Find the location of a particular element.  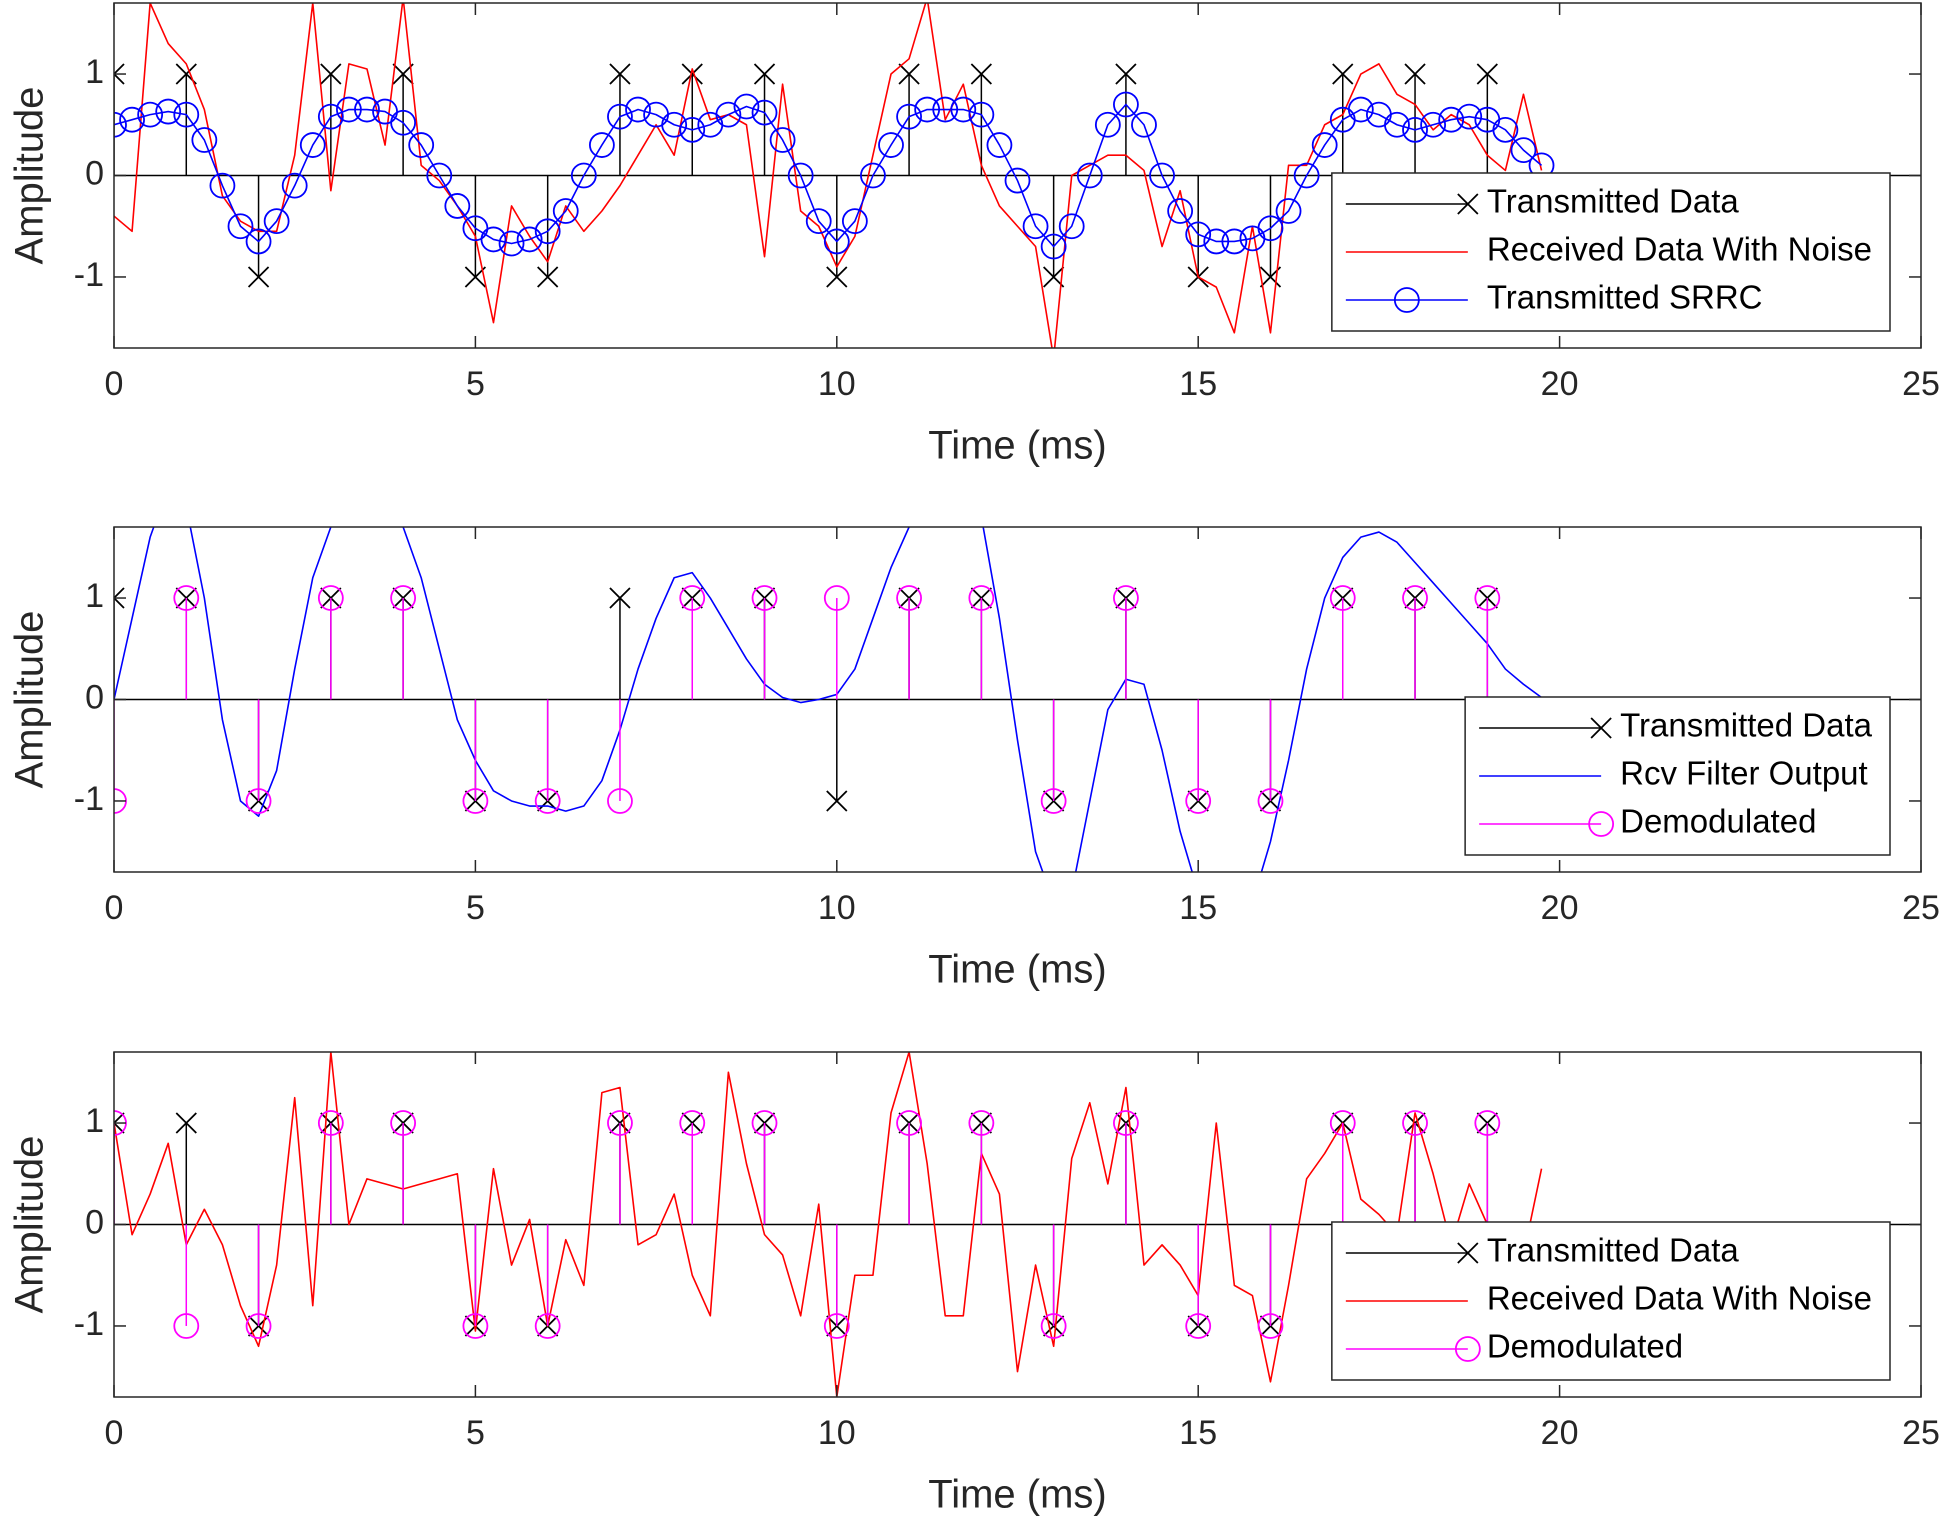

x-tick-label: 15 is located at coordinates (1198, 908).